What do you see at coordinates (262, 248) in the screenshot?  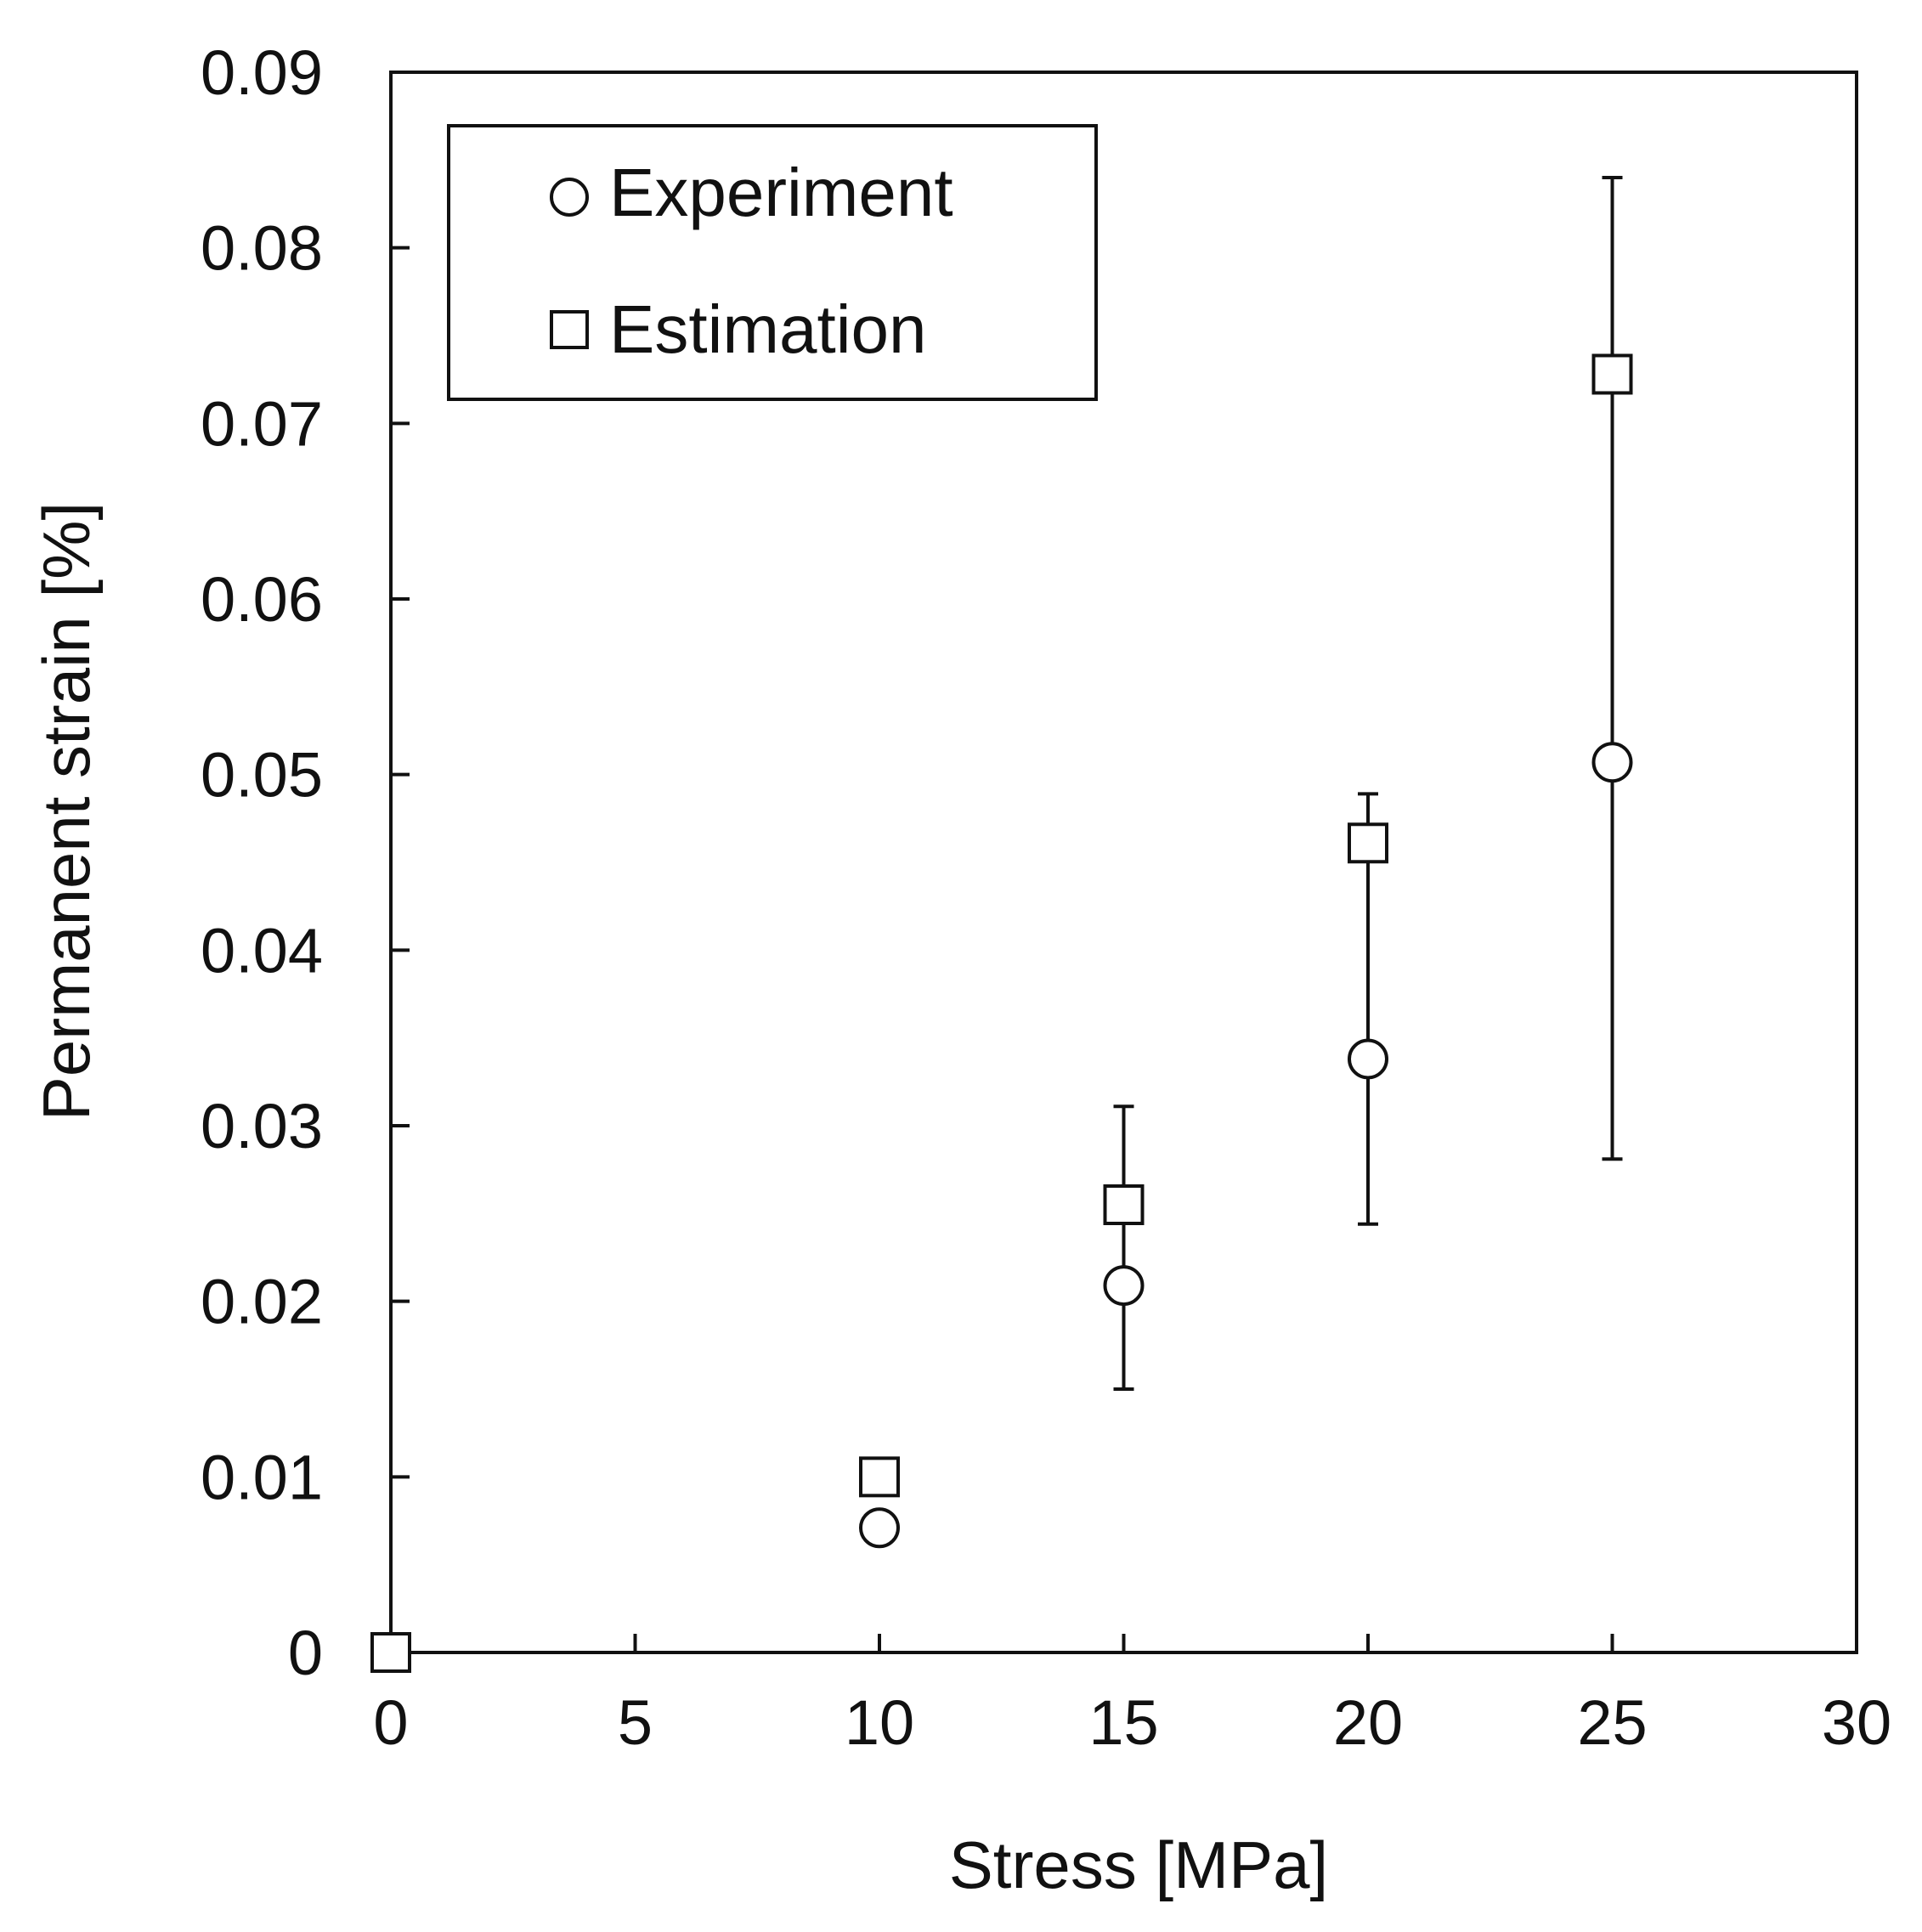 I see `y-tick-label: 0.08` at bounding box center [262, 248].